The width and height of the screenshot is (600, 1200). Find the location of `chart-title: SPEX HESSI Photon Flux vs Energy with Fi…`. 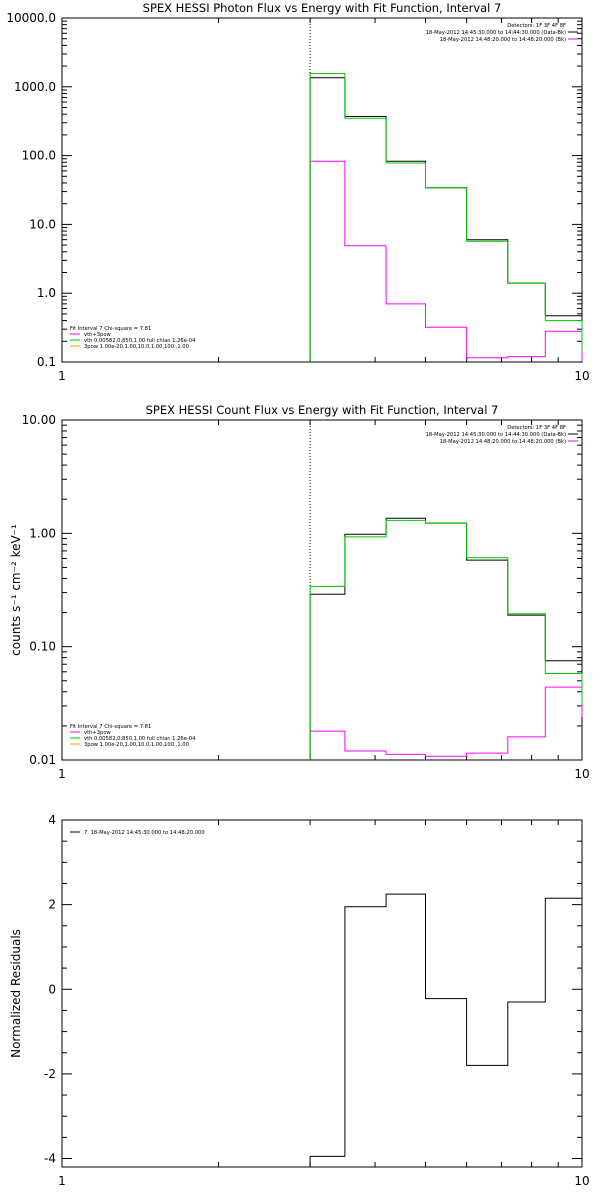

chart-title: SPEX HESSI Photon Flux vs Energy with Fi… is located at coordinates (322, 8).